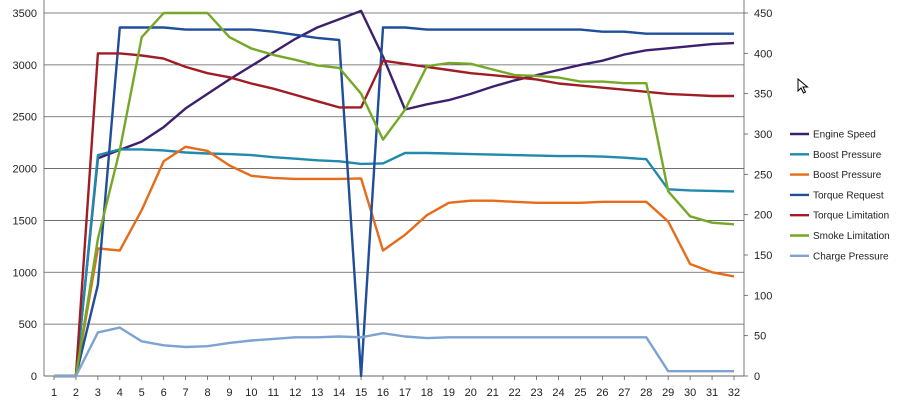 The image size is (900, 415). Describe the element at coordinates (339, 393) in the screenshot. I see `x-tick-label: 14` at that location.